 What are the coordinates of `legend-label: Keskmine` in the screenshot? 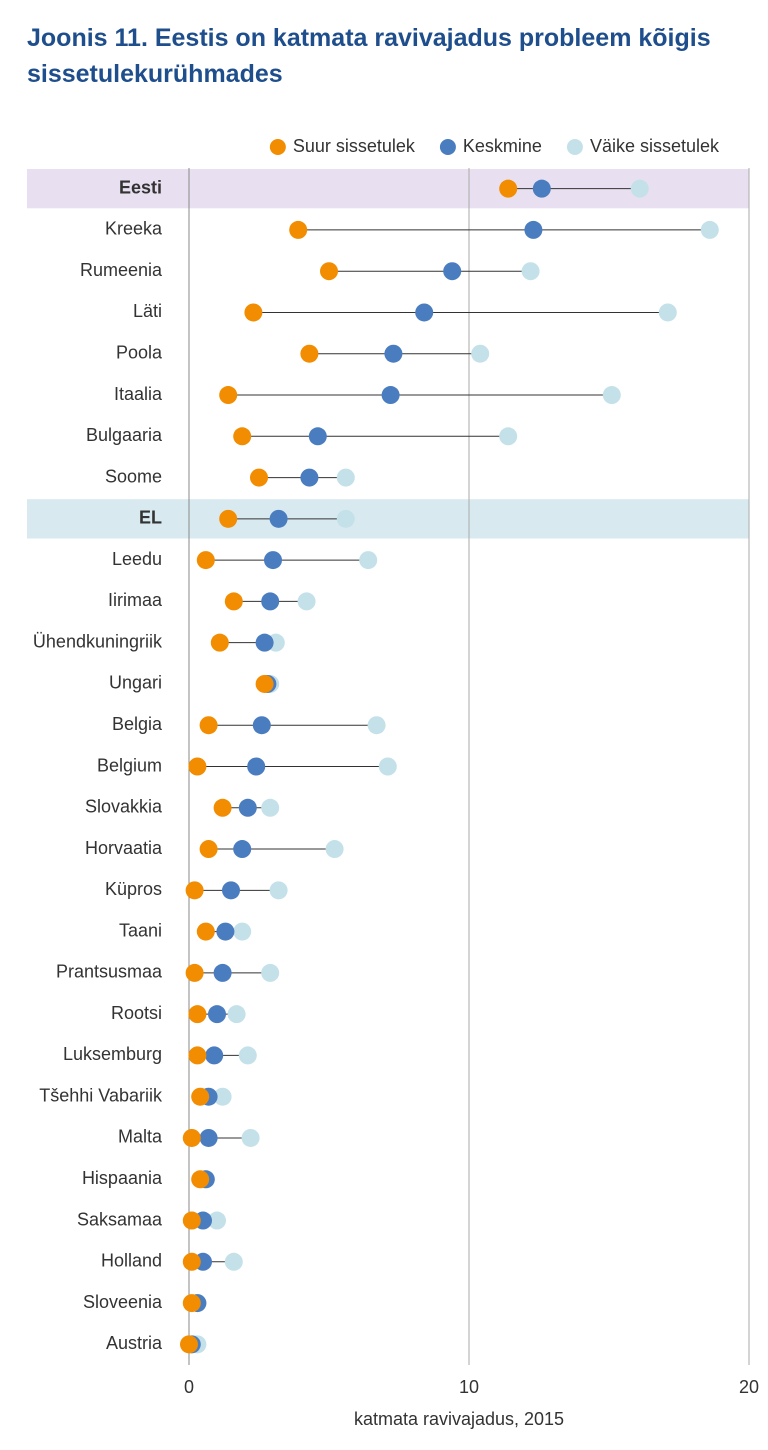 It's located at (502, 146).